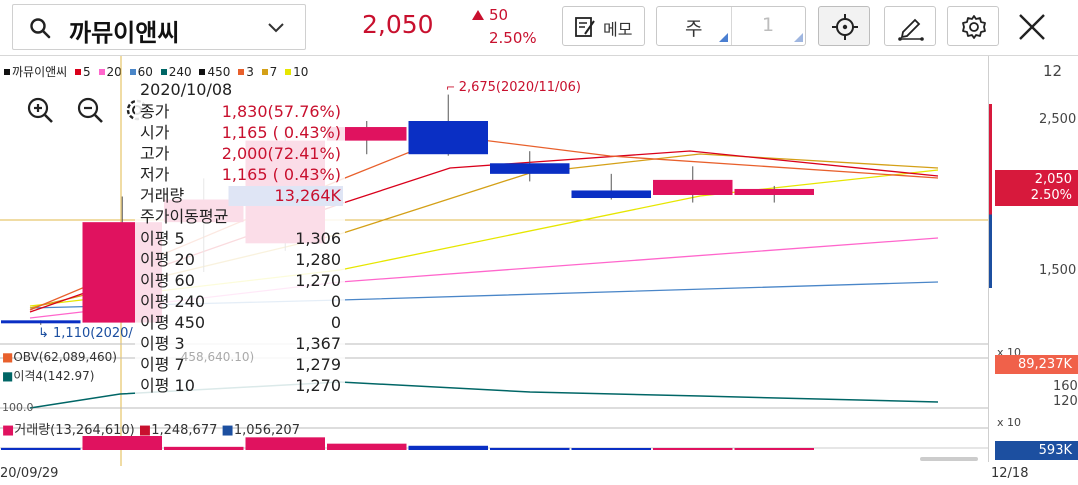 This screenshot has width=1078, height=485. I want to click on pencil-icon, so click(911, 29).